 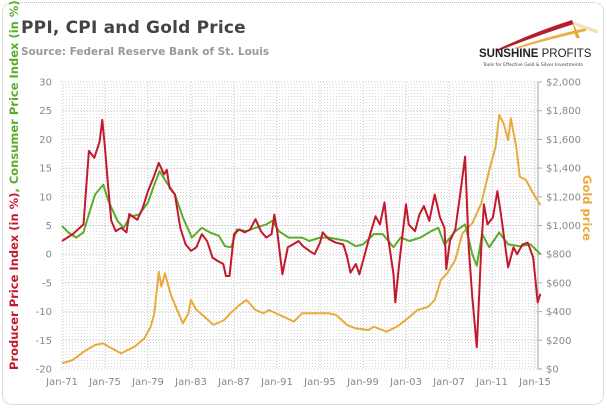 I want to click on x-tick-label: Jan-71, so click(x=61, y=382).